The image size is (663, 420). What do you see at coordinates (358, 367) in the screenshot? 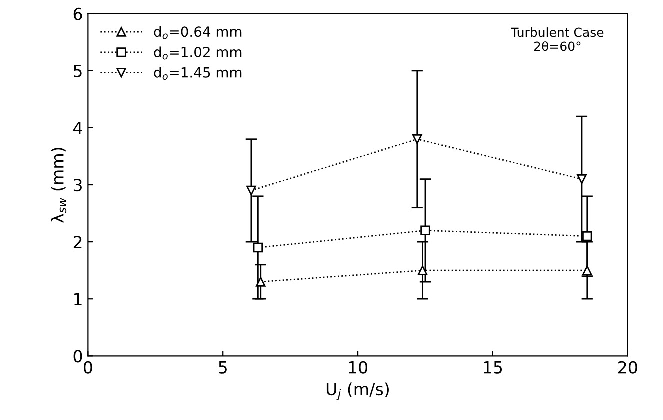
I see `x-tick-label: 10` at bounding box center [358, 367].